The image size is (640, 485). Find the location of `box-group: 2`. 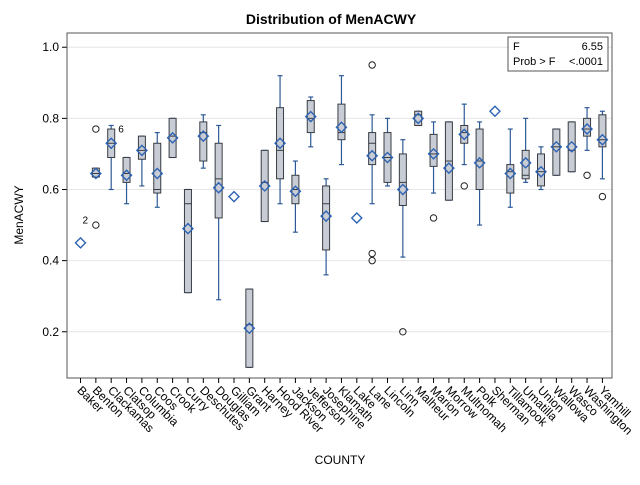

box-group: 2 is located at coordinates (81, 232).